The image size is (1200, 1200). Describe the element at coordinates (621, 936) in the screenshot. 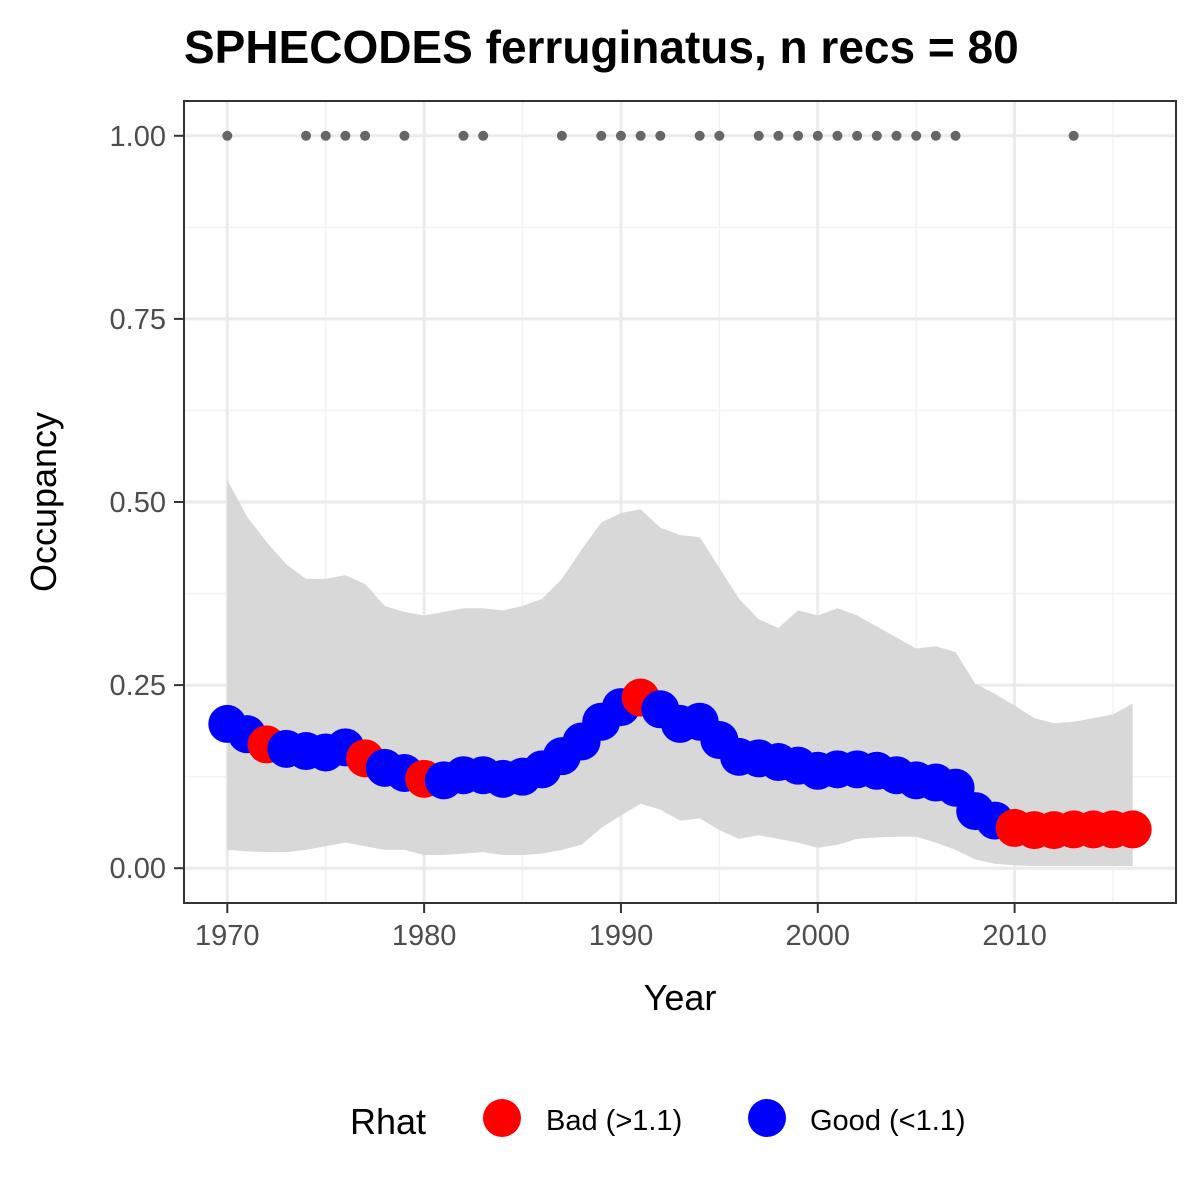

I see `x-tick-label: 1990` at that location.